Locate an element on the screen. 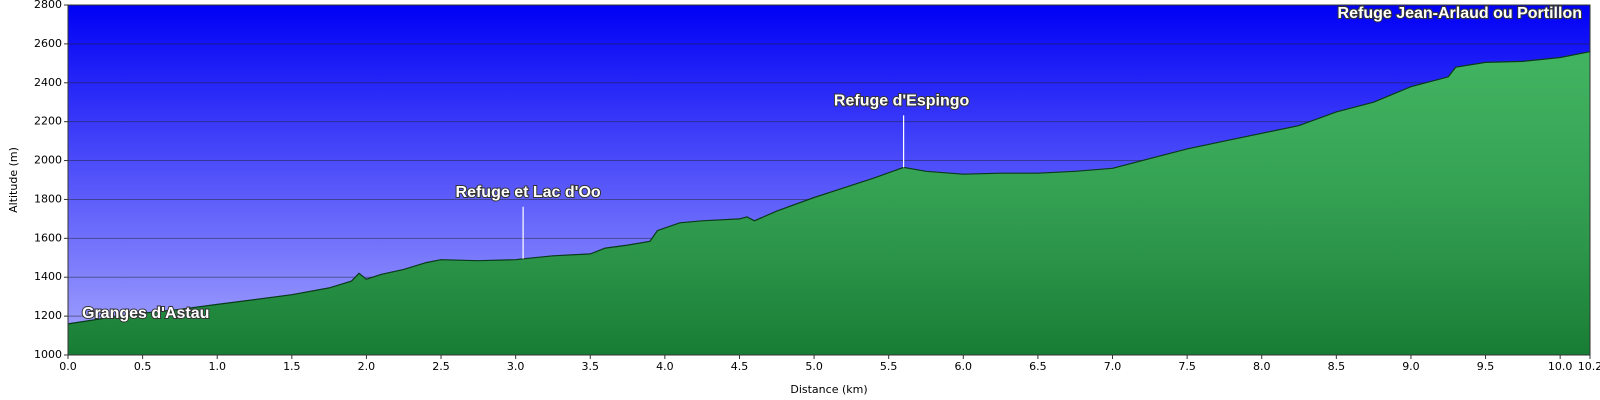  x-tick-label: 9.5 is located at coordinates (1486, 366).